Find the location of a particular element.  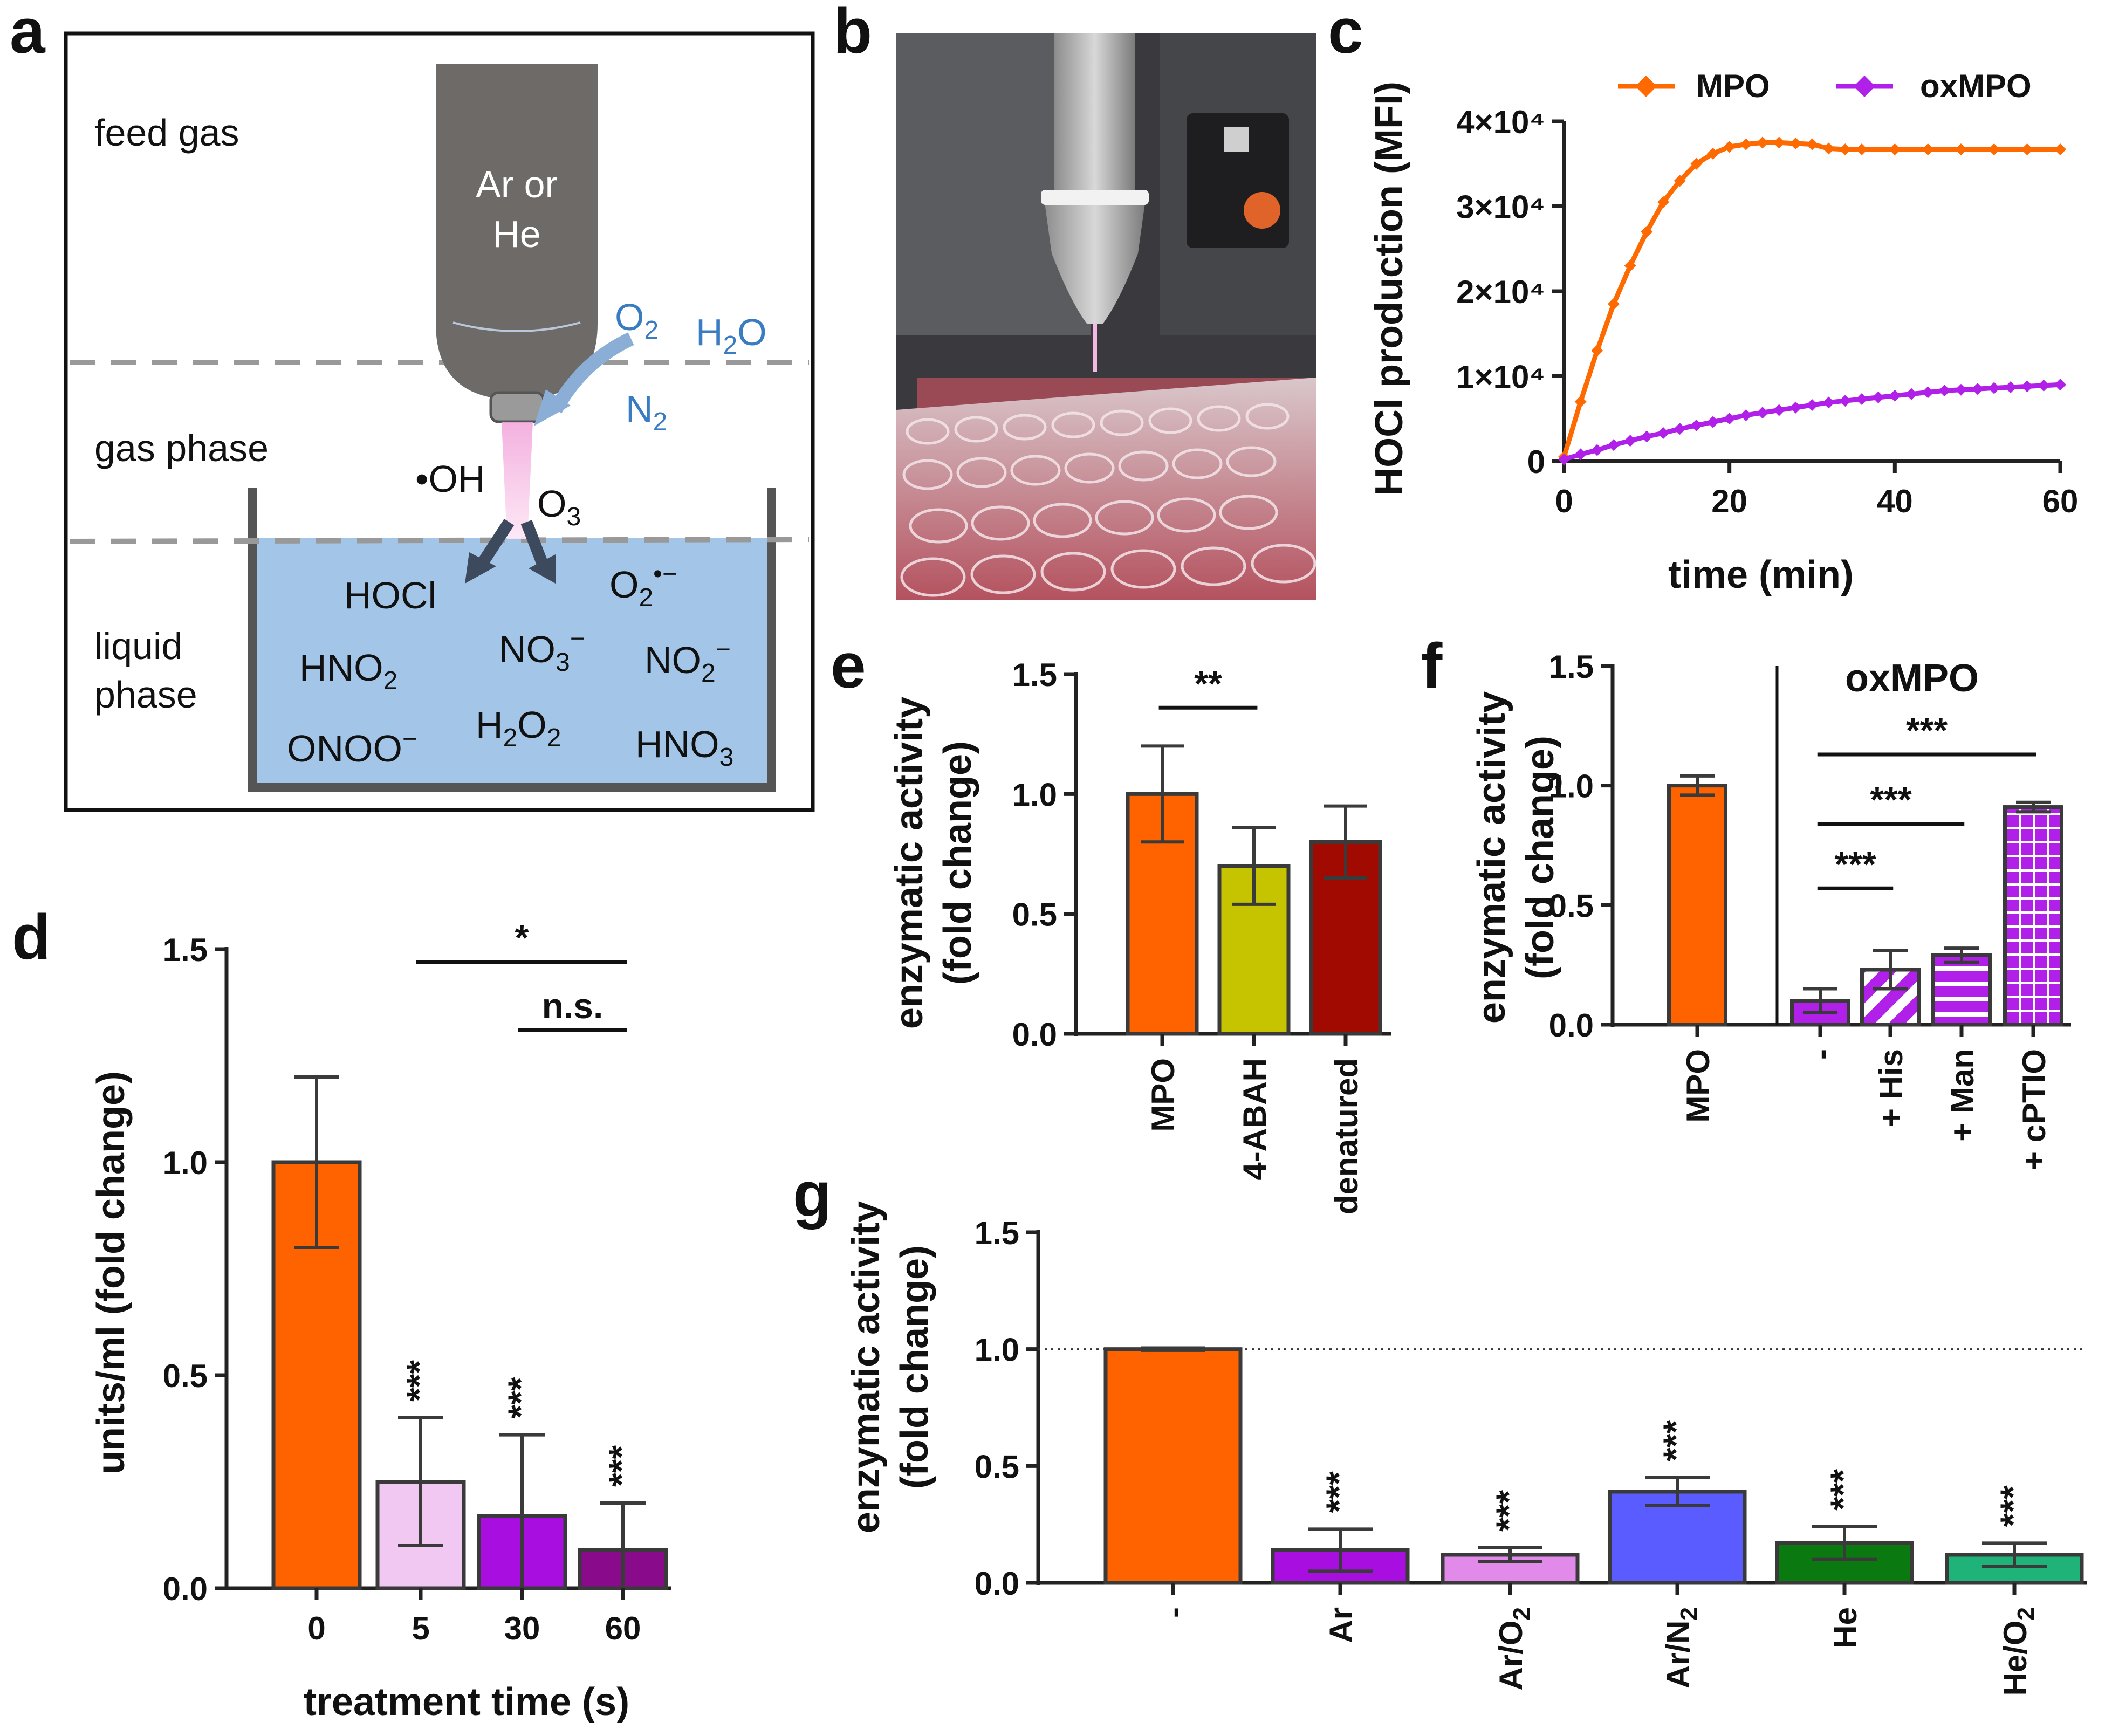

chart-f-ytick-label: 1.0 is located at coordinates (1572, 786).